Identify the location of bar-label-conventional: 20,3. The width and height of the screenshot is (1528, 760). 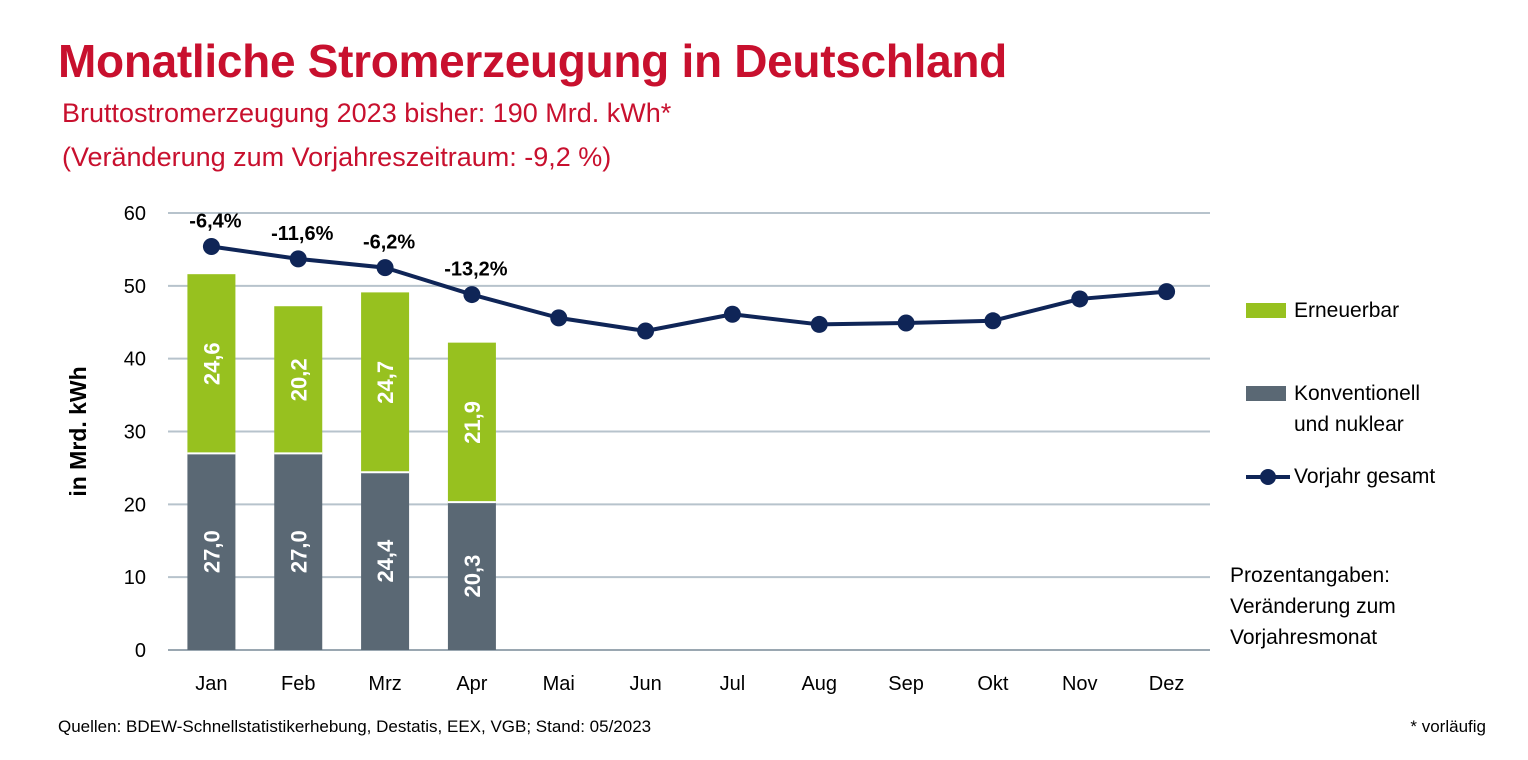
(472, 576).